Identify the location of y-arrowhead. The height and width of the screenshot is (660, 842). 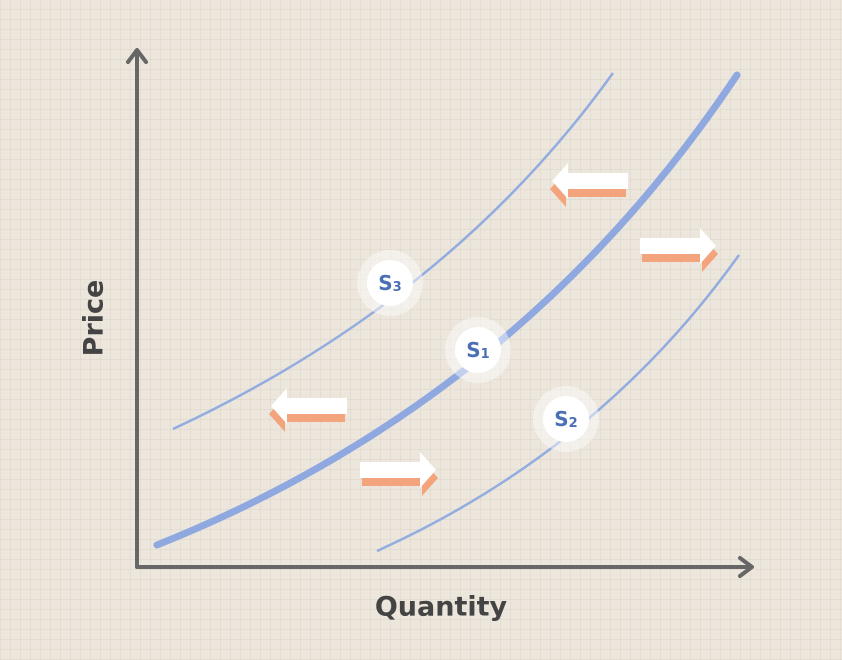
(137, 56).